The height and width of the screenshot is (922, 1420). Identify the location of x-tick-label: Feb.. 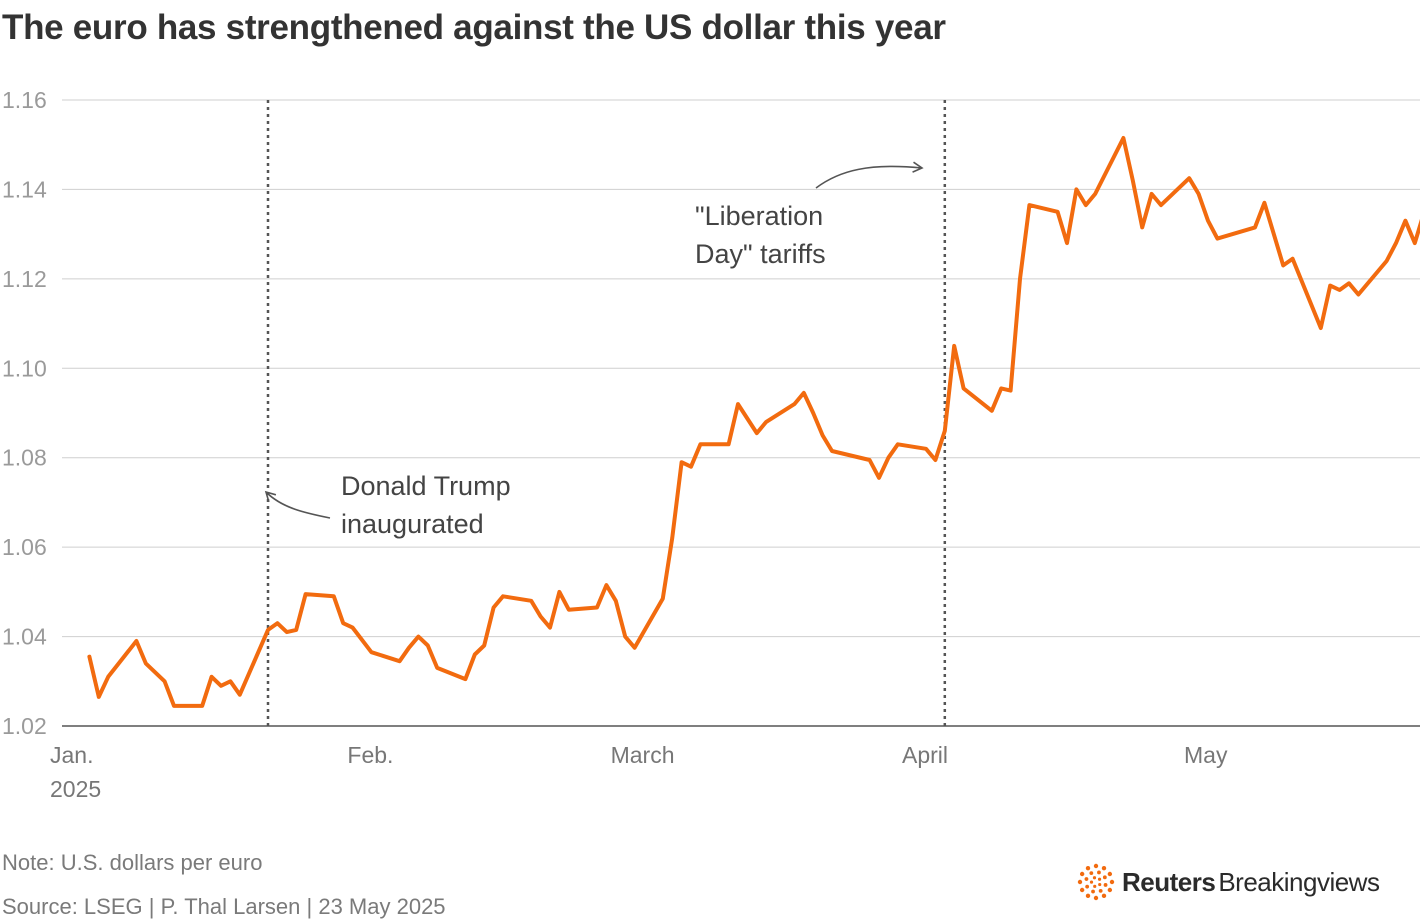
(370, 755).